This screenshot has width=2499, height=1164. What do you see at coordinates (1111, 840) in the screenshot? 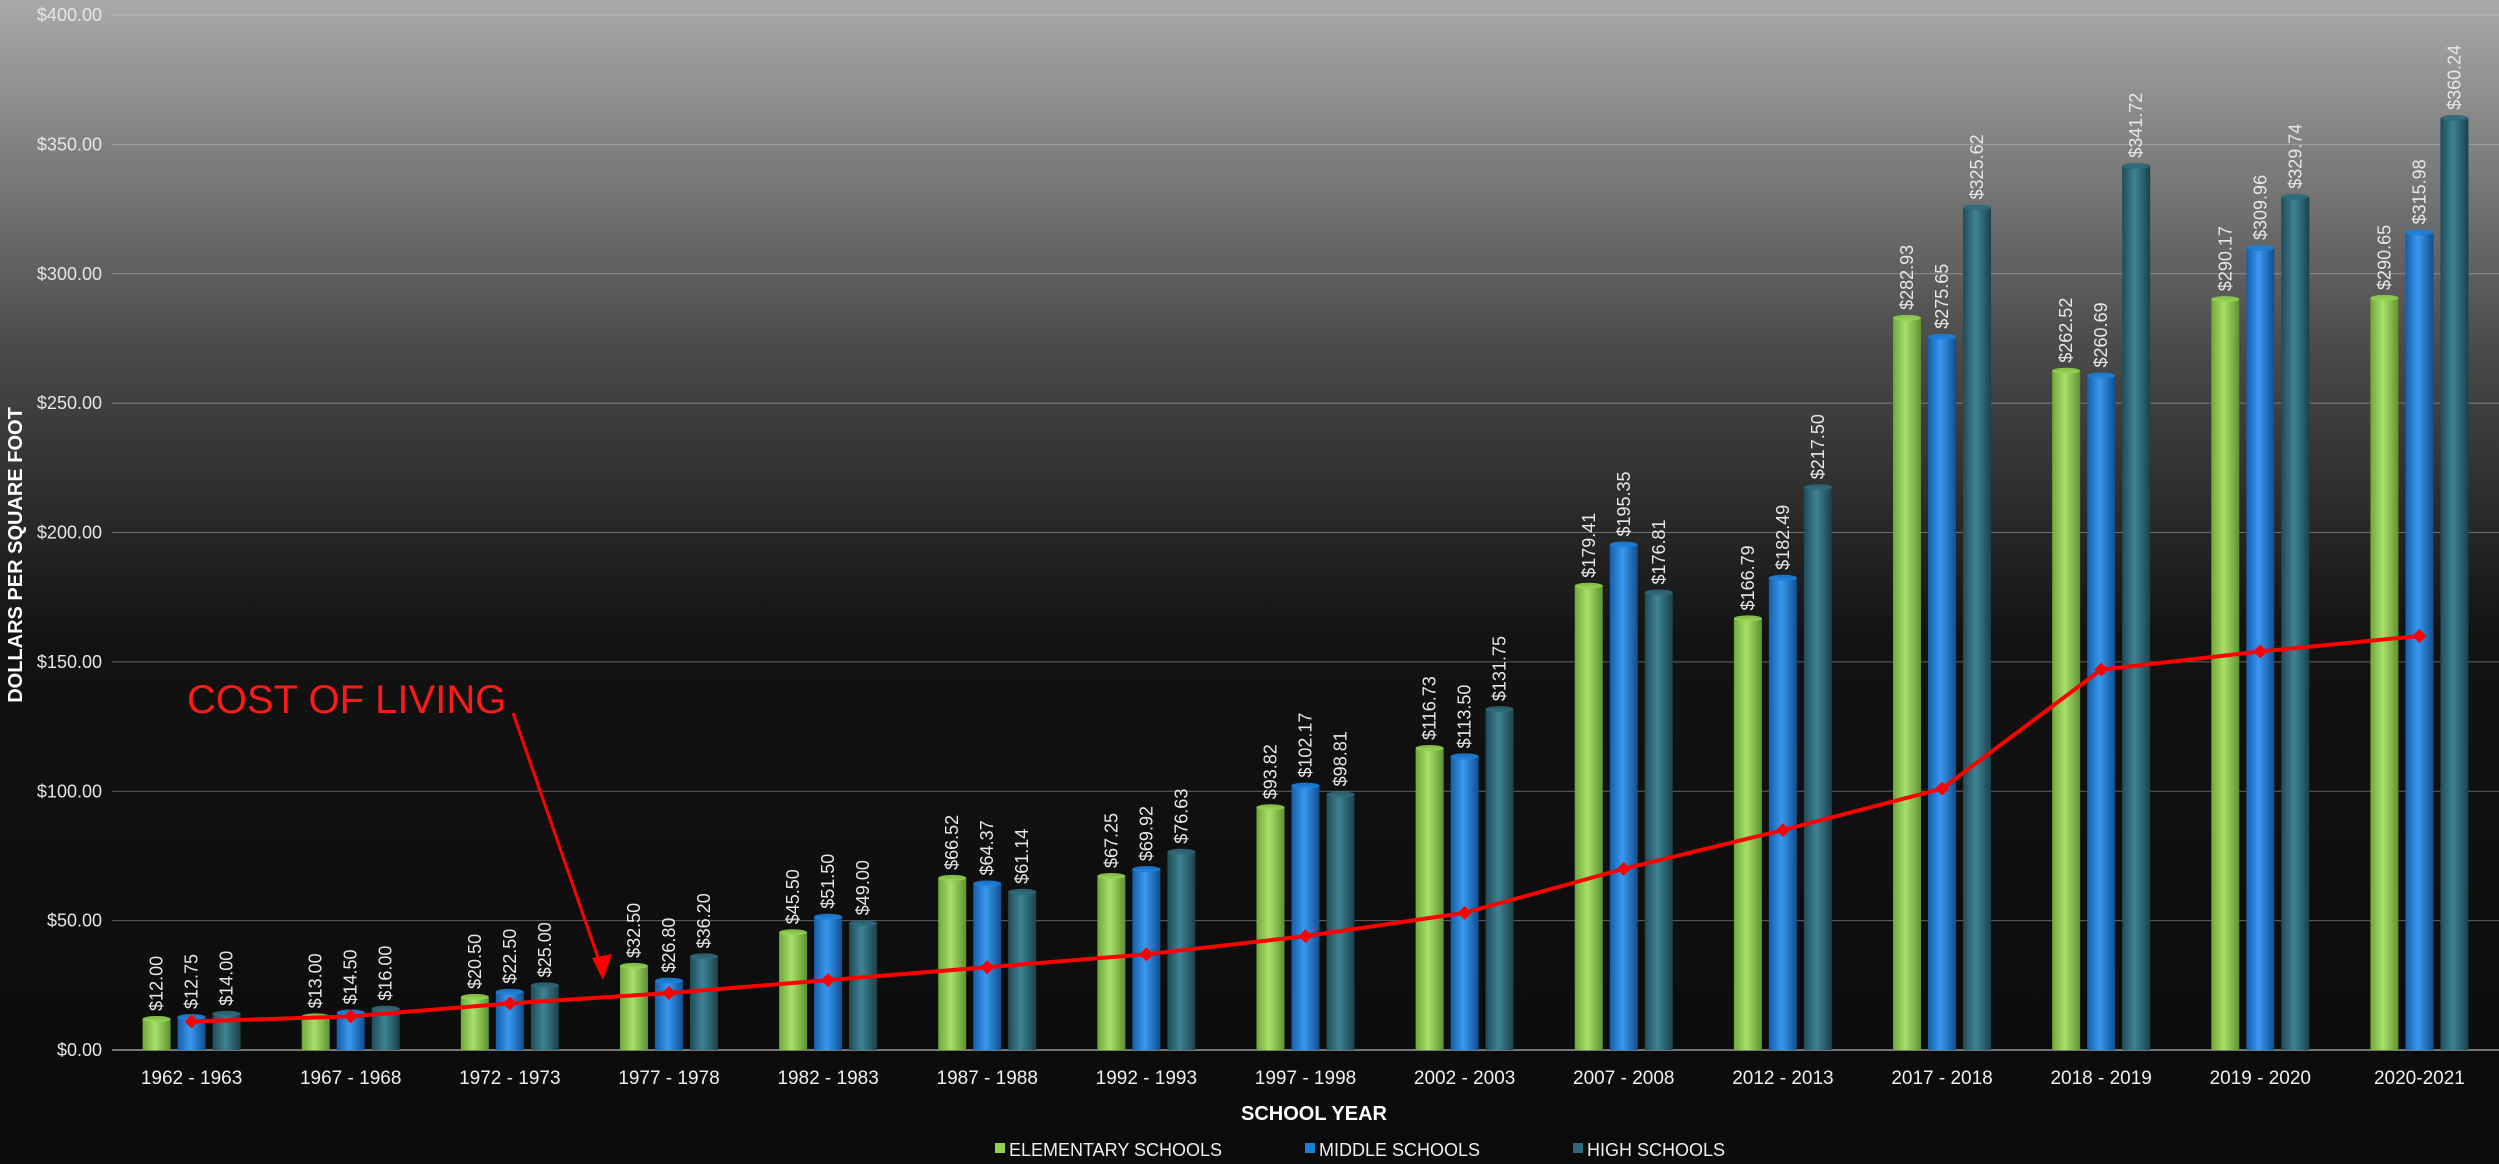
I see `data-label-elementary: $67.25` at bounding box center [1111, 840].